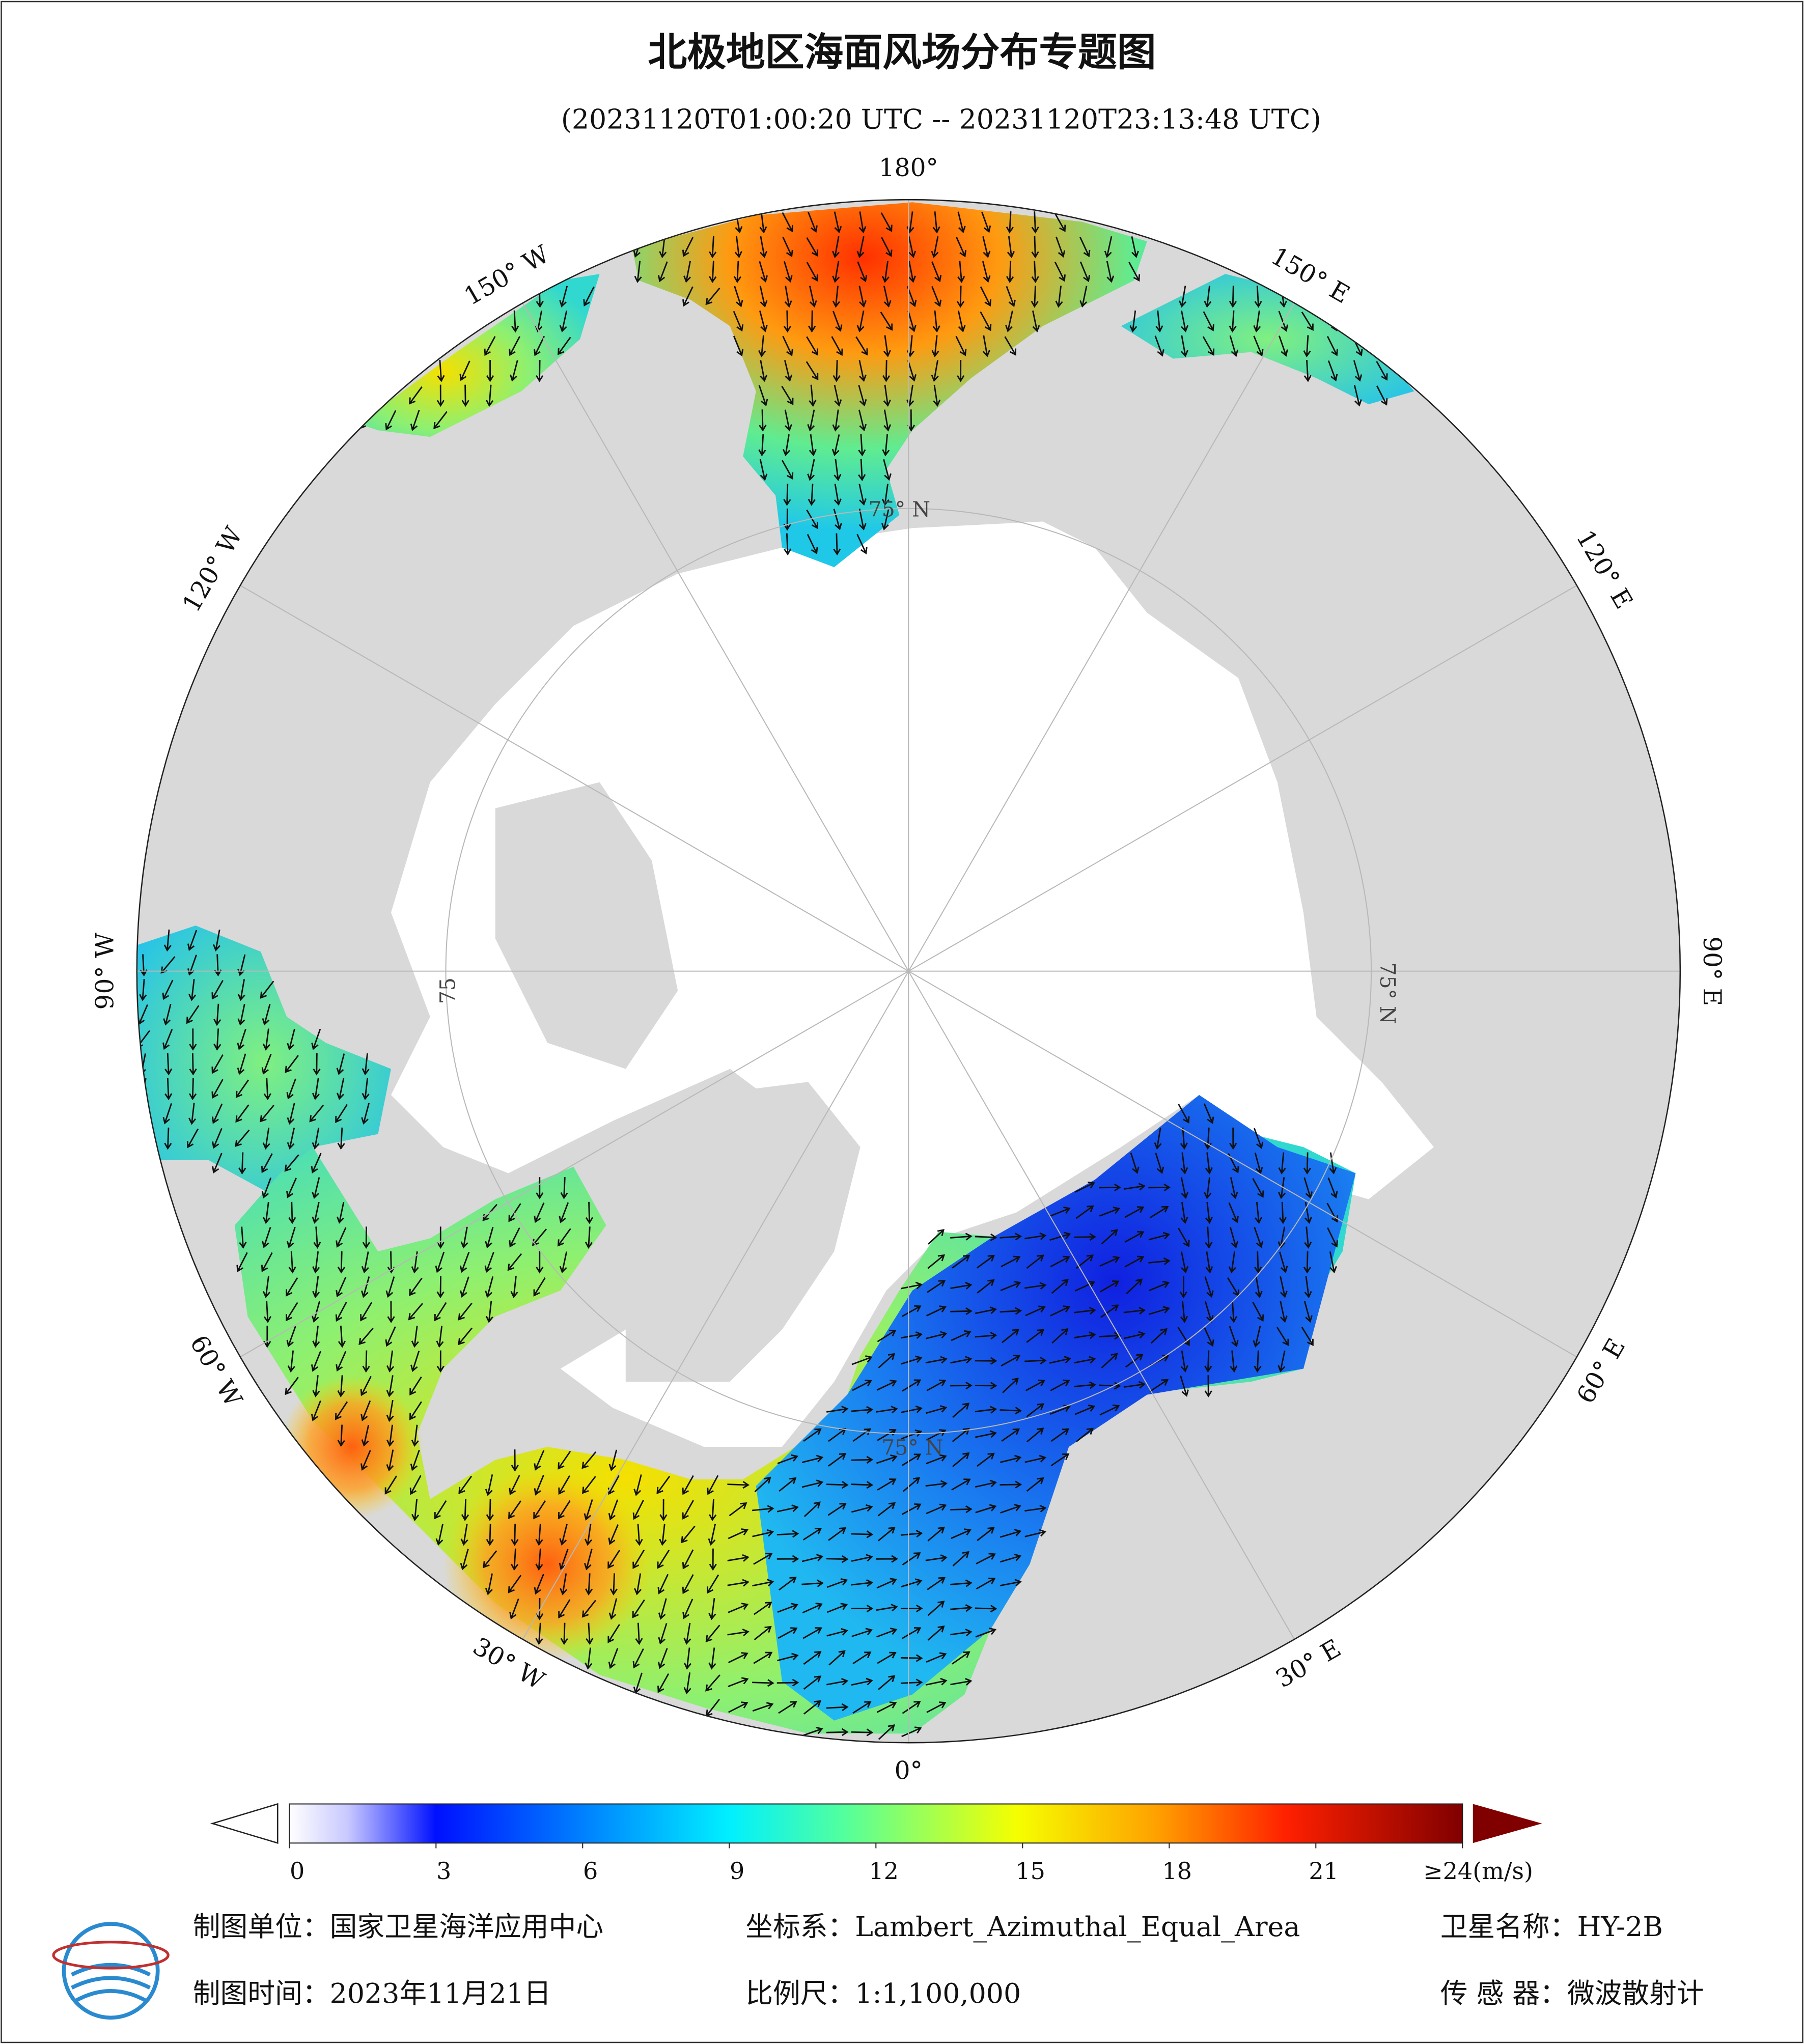 This screenshot has width=1804, height=2044. I want to click on meridian, so click(570, 775).